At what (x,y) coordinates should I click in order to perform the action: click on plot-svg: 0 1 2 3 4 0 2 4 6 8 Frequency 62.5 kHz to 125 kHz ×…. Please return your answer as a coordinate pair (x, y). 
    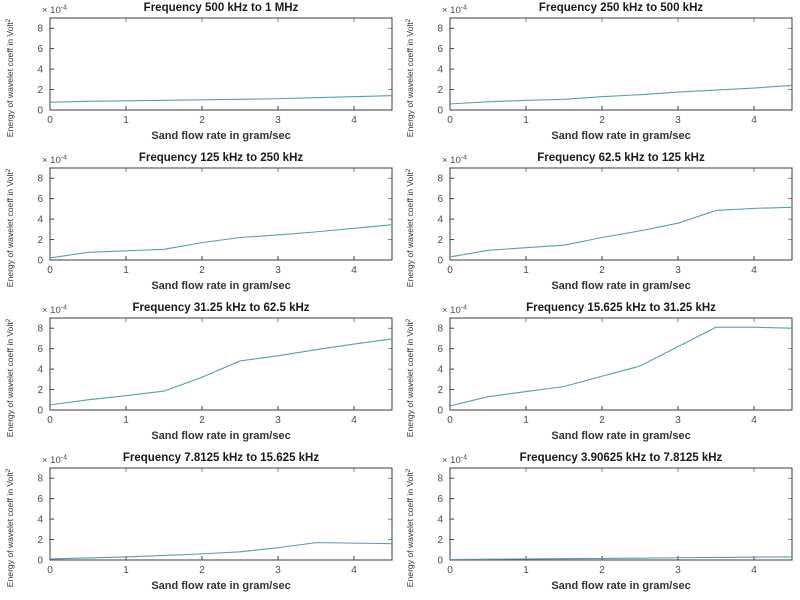
    Looking at the image, I should click on (599, 222).